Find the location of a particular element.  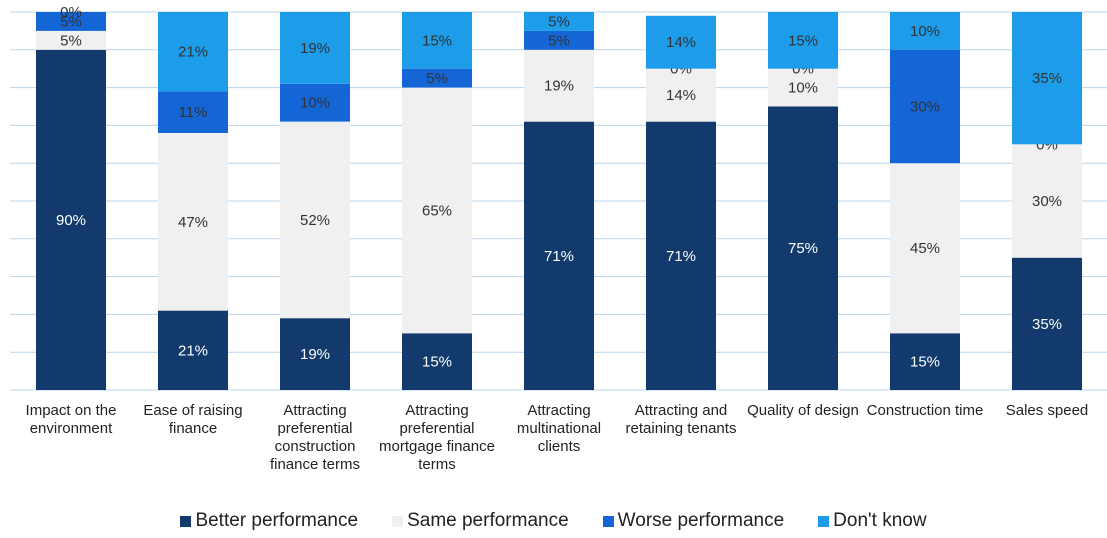

x-tick-label: Sales speed is located at coordinates (1047, 410).